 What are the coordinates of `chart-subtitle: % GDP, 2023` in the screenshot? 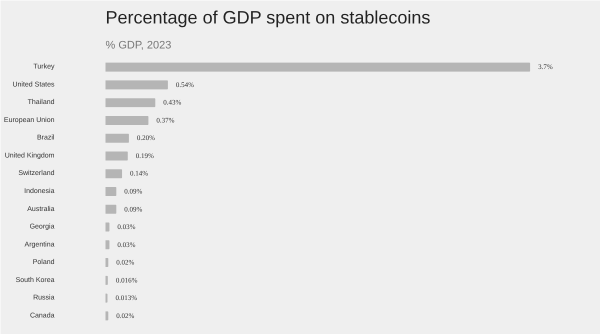 It's located at (139, 46).